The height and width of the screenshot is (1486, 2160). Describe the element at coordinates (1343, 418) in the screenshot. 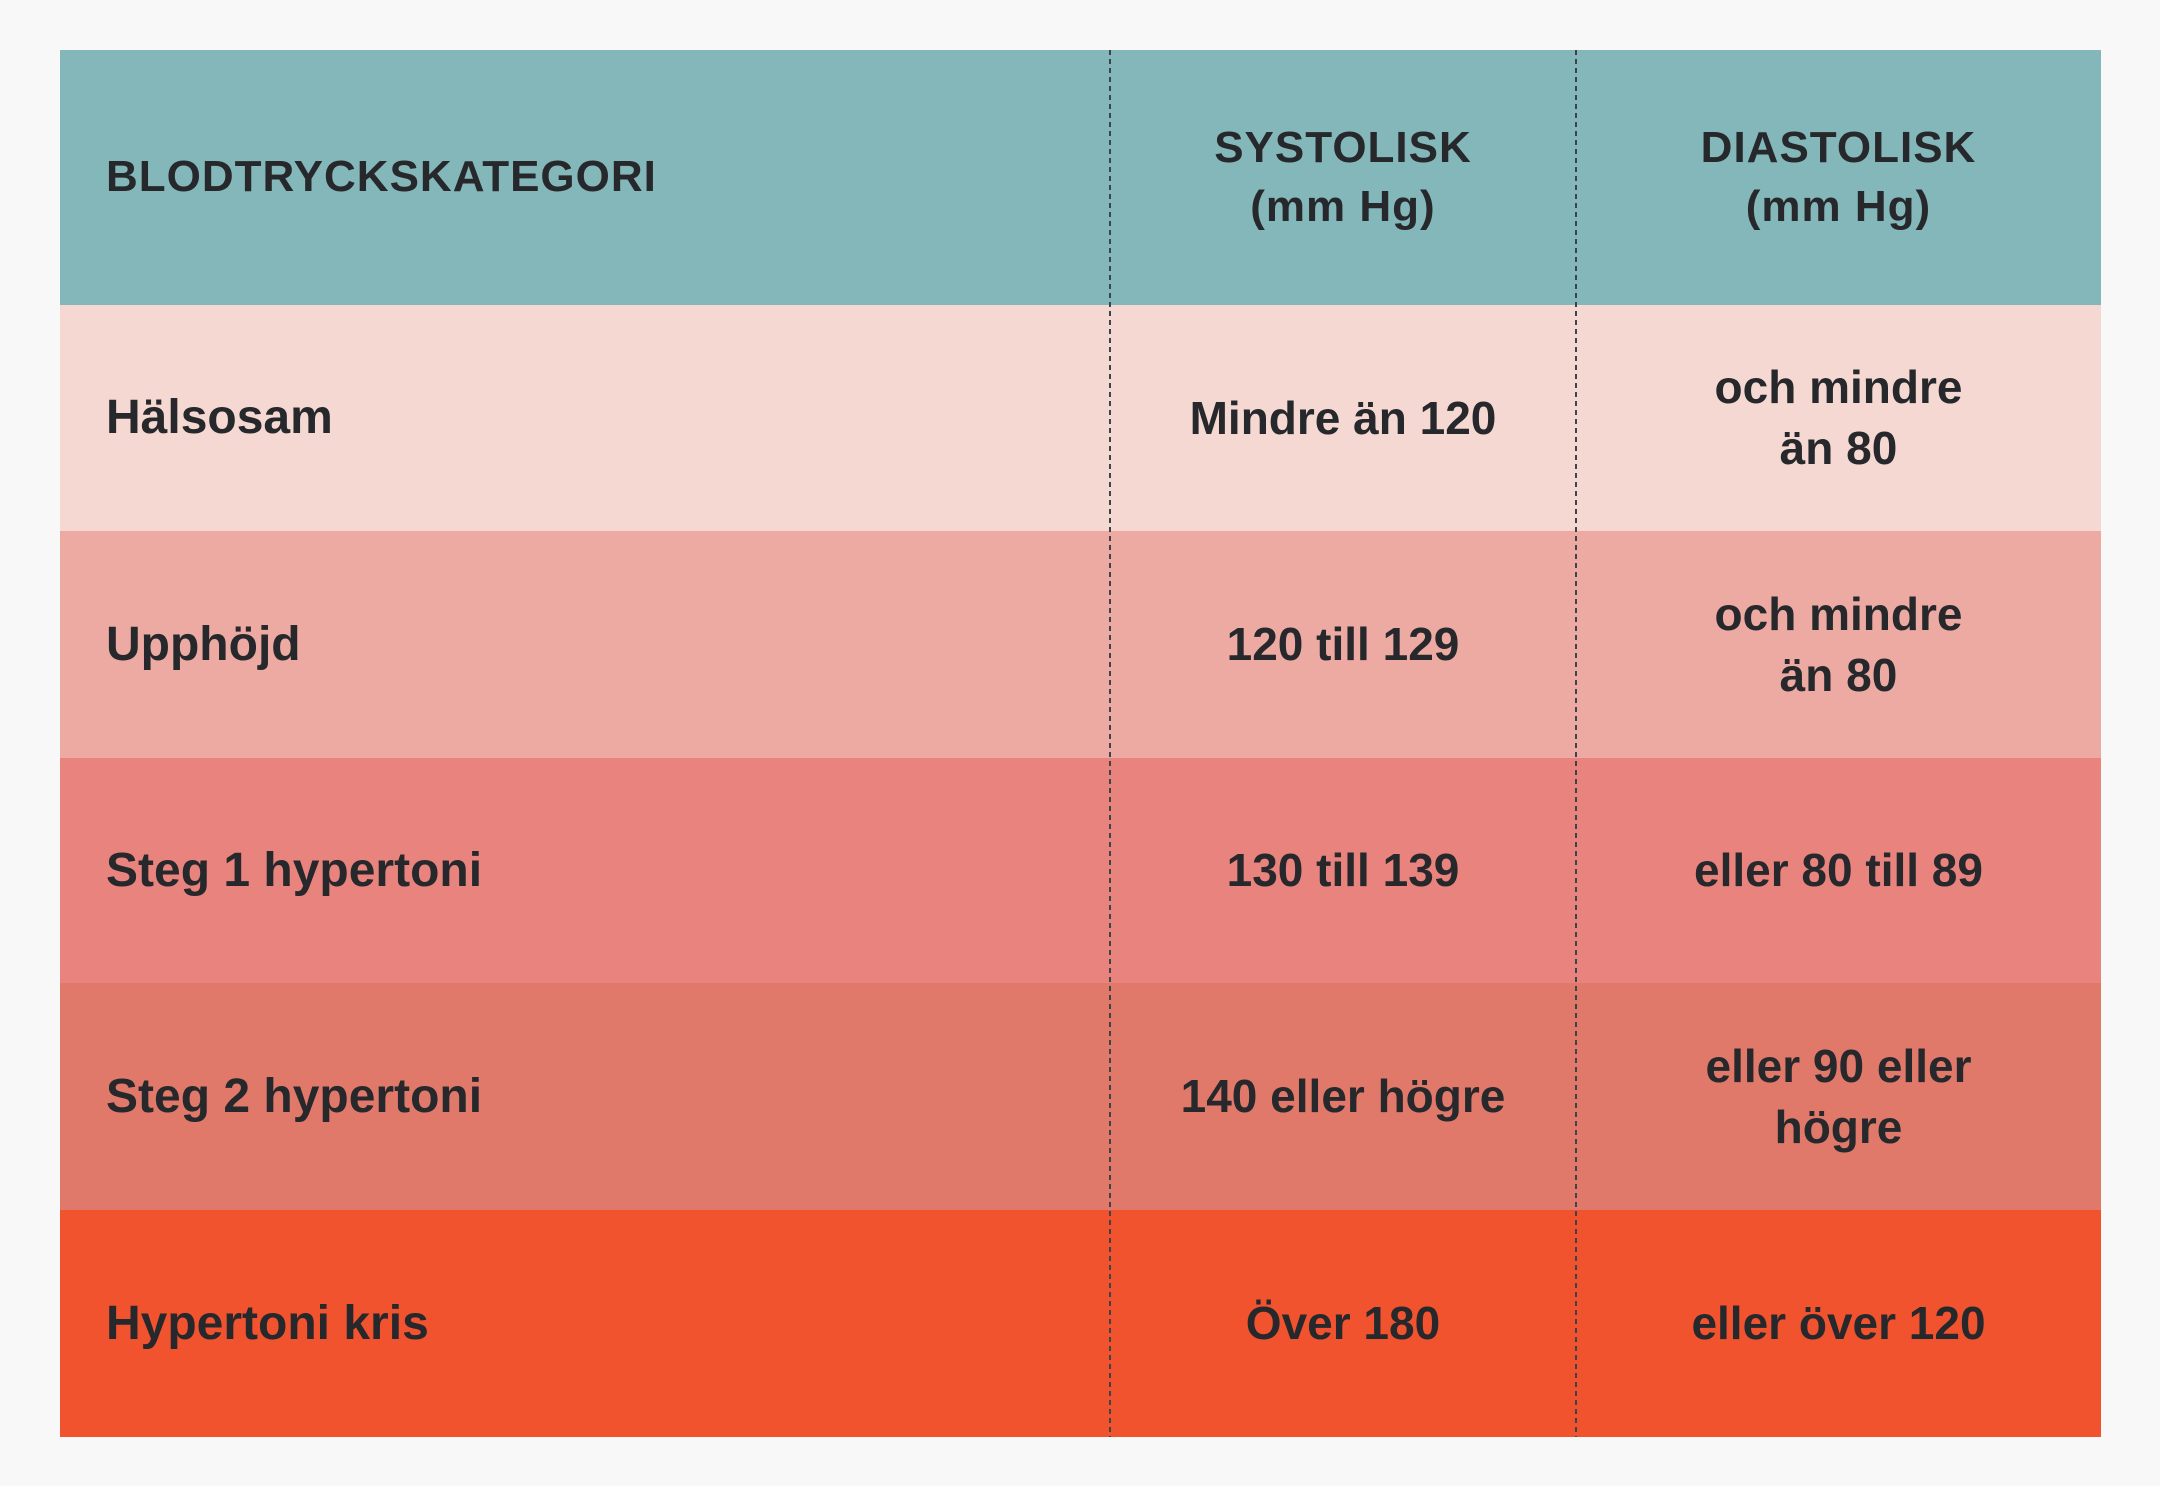

I see `row-healthy-systolic: Mindre än 120` at that location.